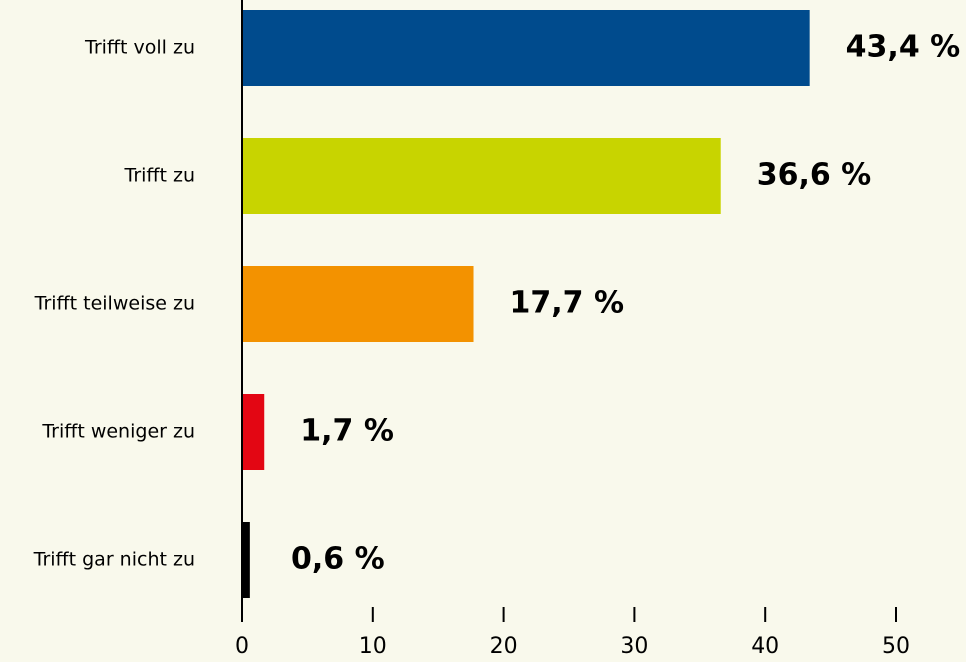 Image resolution: width=966 pixels, height=662 pixels. Describe the element at coordinates (634, 646) in the screenshot. I see `x-tick-label: 30` at that location.